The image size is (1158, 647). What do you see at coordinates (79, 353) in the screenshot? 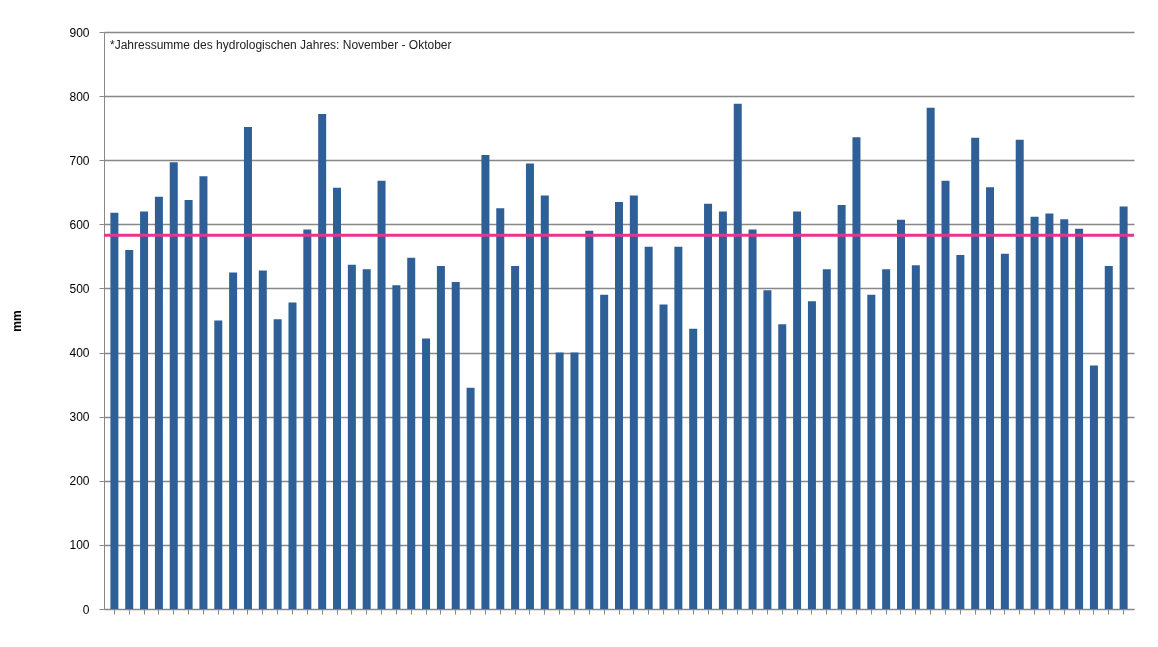
I see `y-tick-label: 400` at bounding box center [79, 353].